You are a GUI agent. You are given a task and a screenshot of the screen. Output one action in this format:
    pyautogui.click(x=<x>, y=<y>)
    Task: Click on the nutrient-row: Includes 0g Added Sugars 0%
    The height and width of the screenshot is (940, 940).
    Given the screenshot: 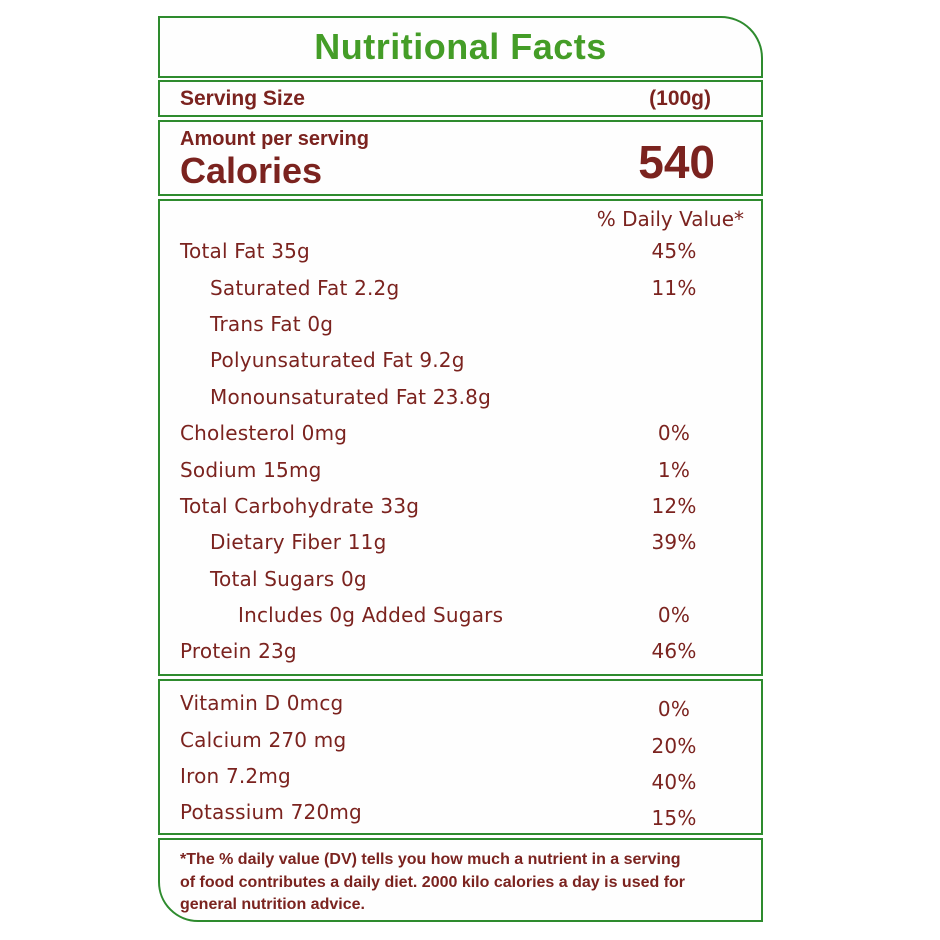 What is the action you would take?
    pyautogui.click(x=462, y=615)
    